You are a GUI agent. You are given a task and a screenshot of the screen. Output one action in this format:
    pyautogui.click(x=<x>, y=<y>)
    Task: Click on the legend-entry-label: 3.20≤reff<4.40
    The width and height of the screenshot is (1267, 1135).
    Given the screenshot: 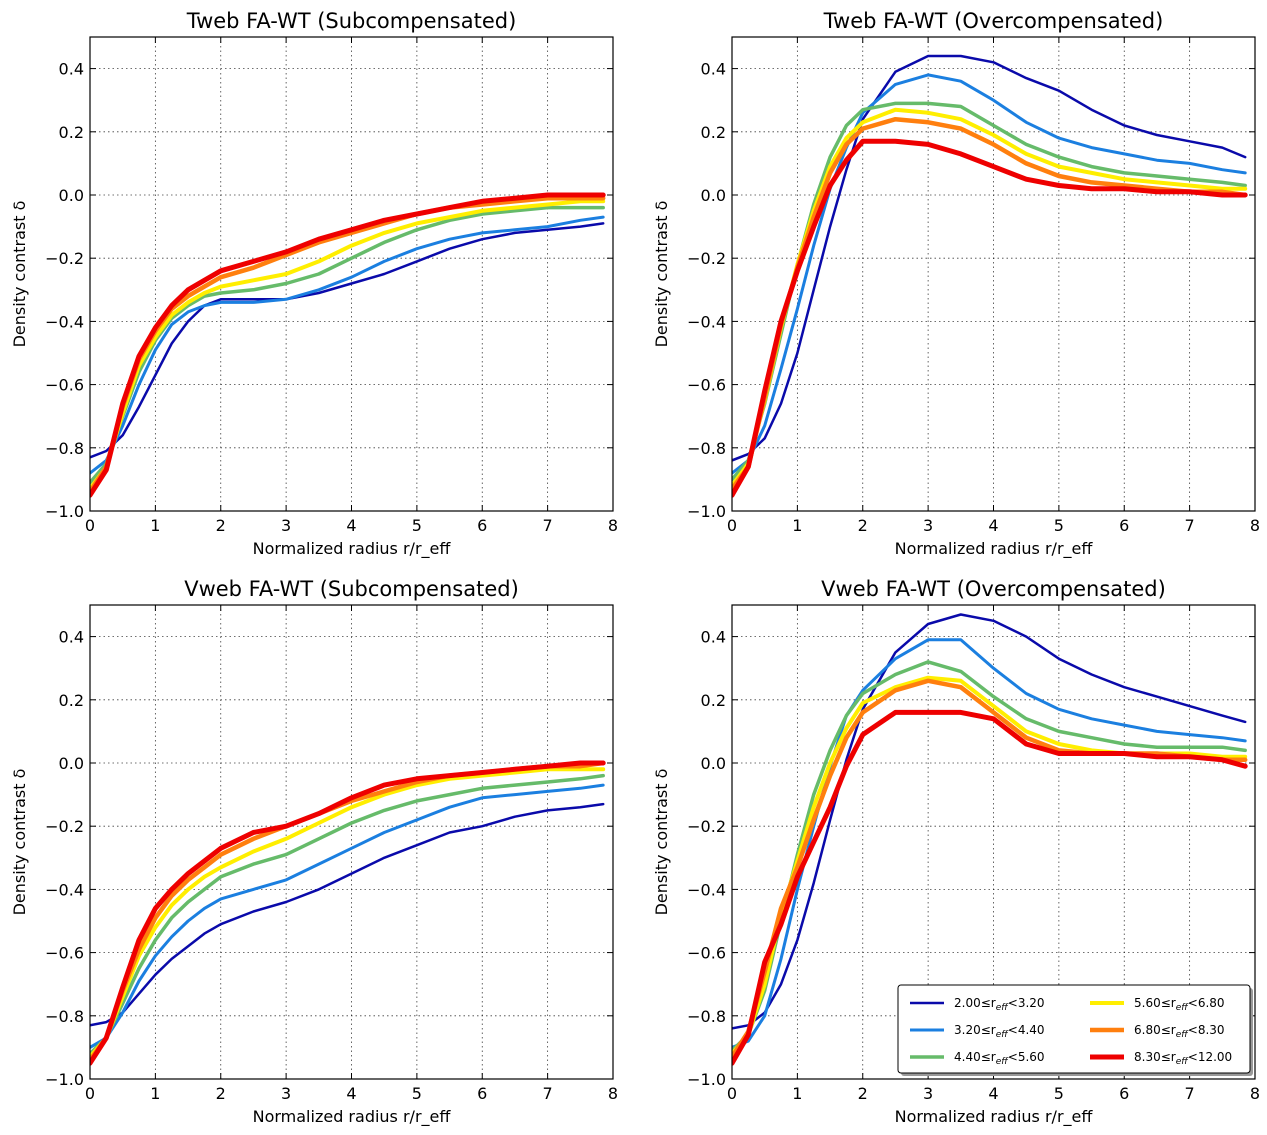 What is the action you would take?
    pyautogui.click(x=999, y=1031)
    